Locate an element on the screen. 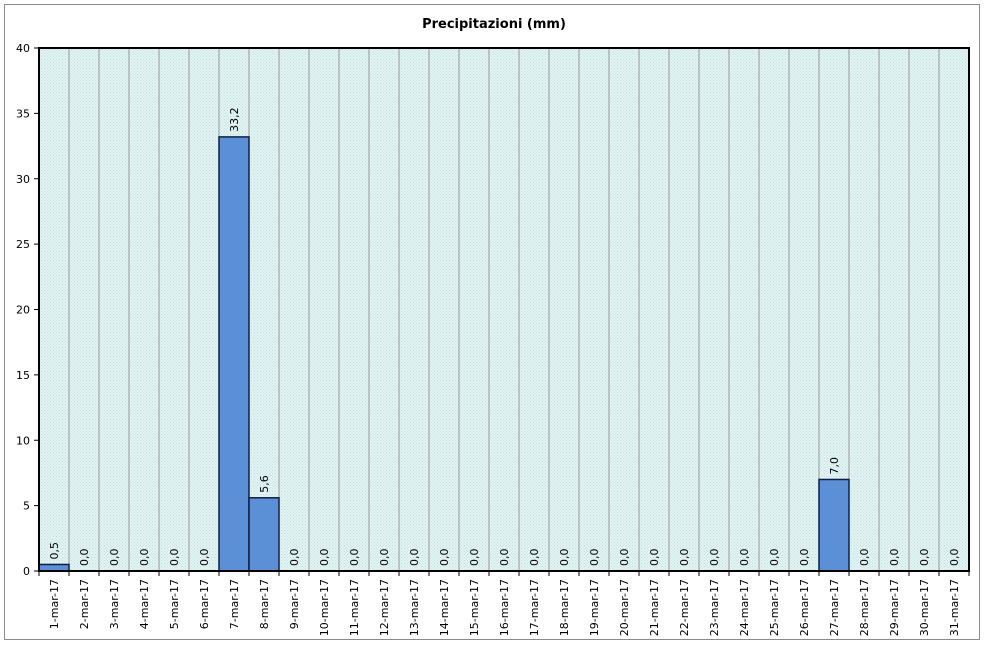 This screenshot has width=986, height=647. data-label: 0,5 is located at coordinates (54, 551).